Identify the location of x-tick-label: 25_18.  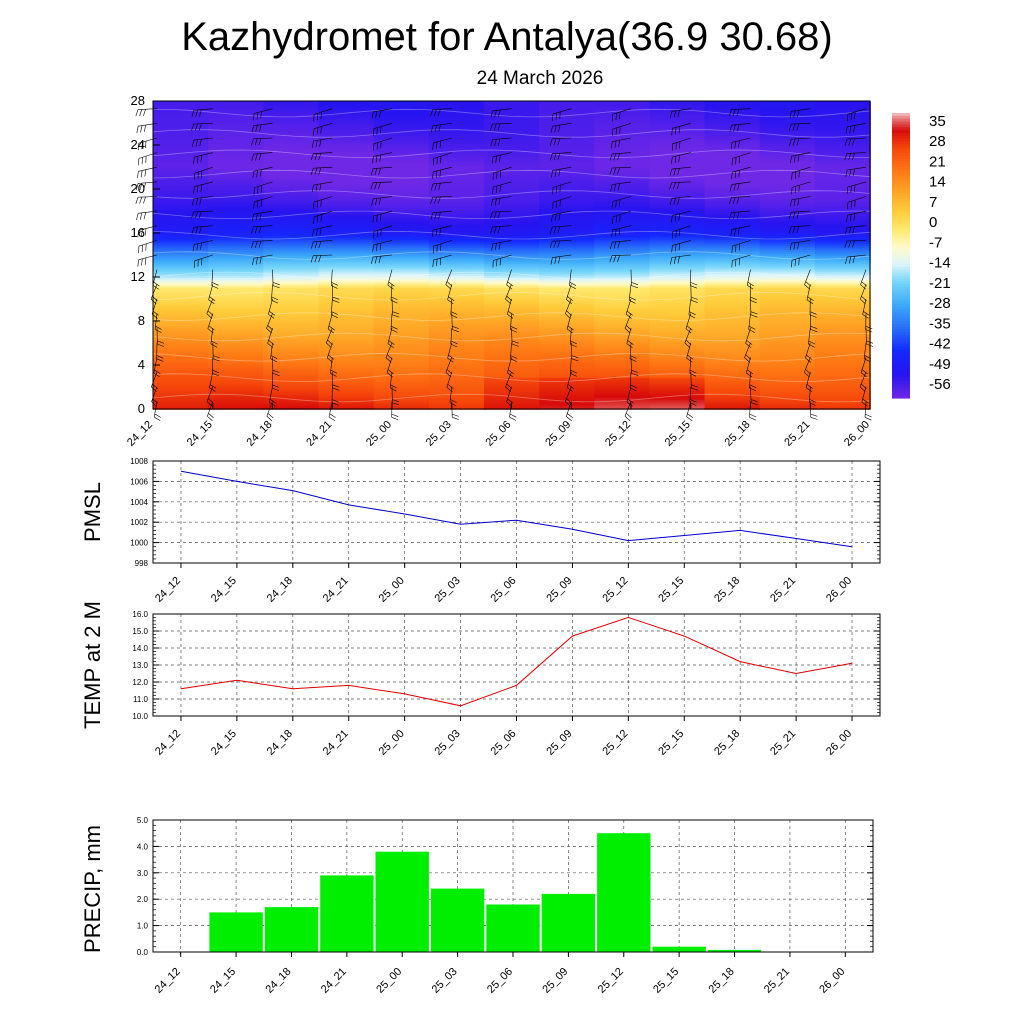
(738, 434).